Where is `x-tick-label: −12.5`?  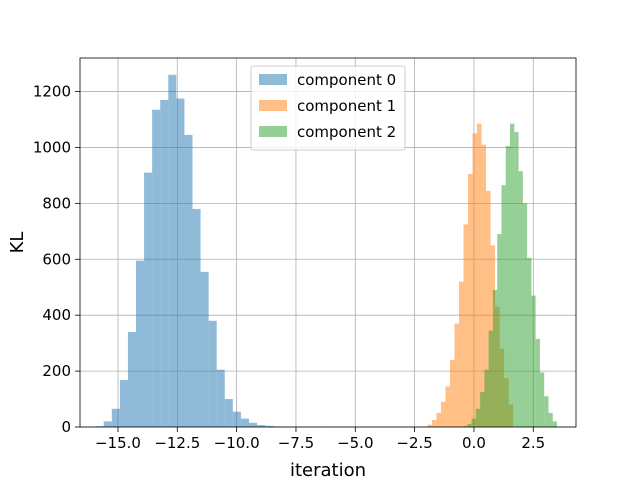
x-tick-label: −12.5 is located at coordinates (177, 443).